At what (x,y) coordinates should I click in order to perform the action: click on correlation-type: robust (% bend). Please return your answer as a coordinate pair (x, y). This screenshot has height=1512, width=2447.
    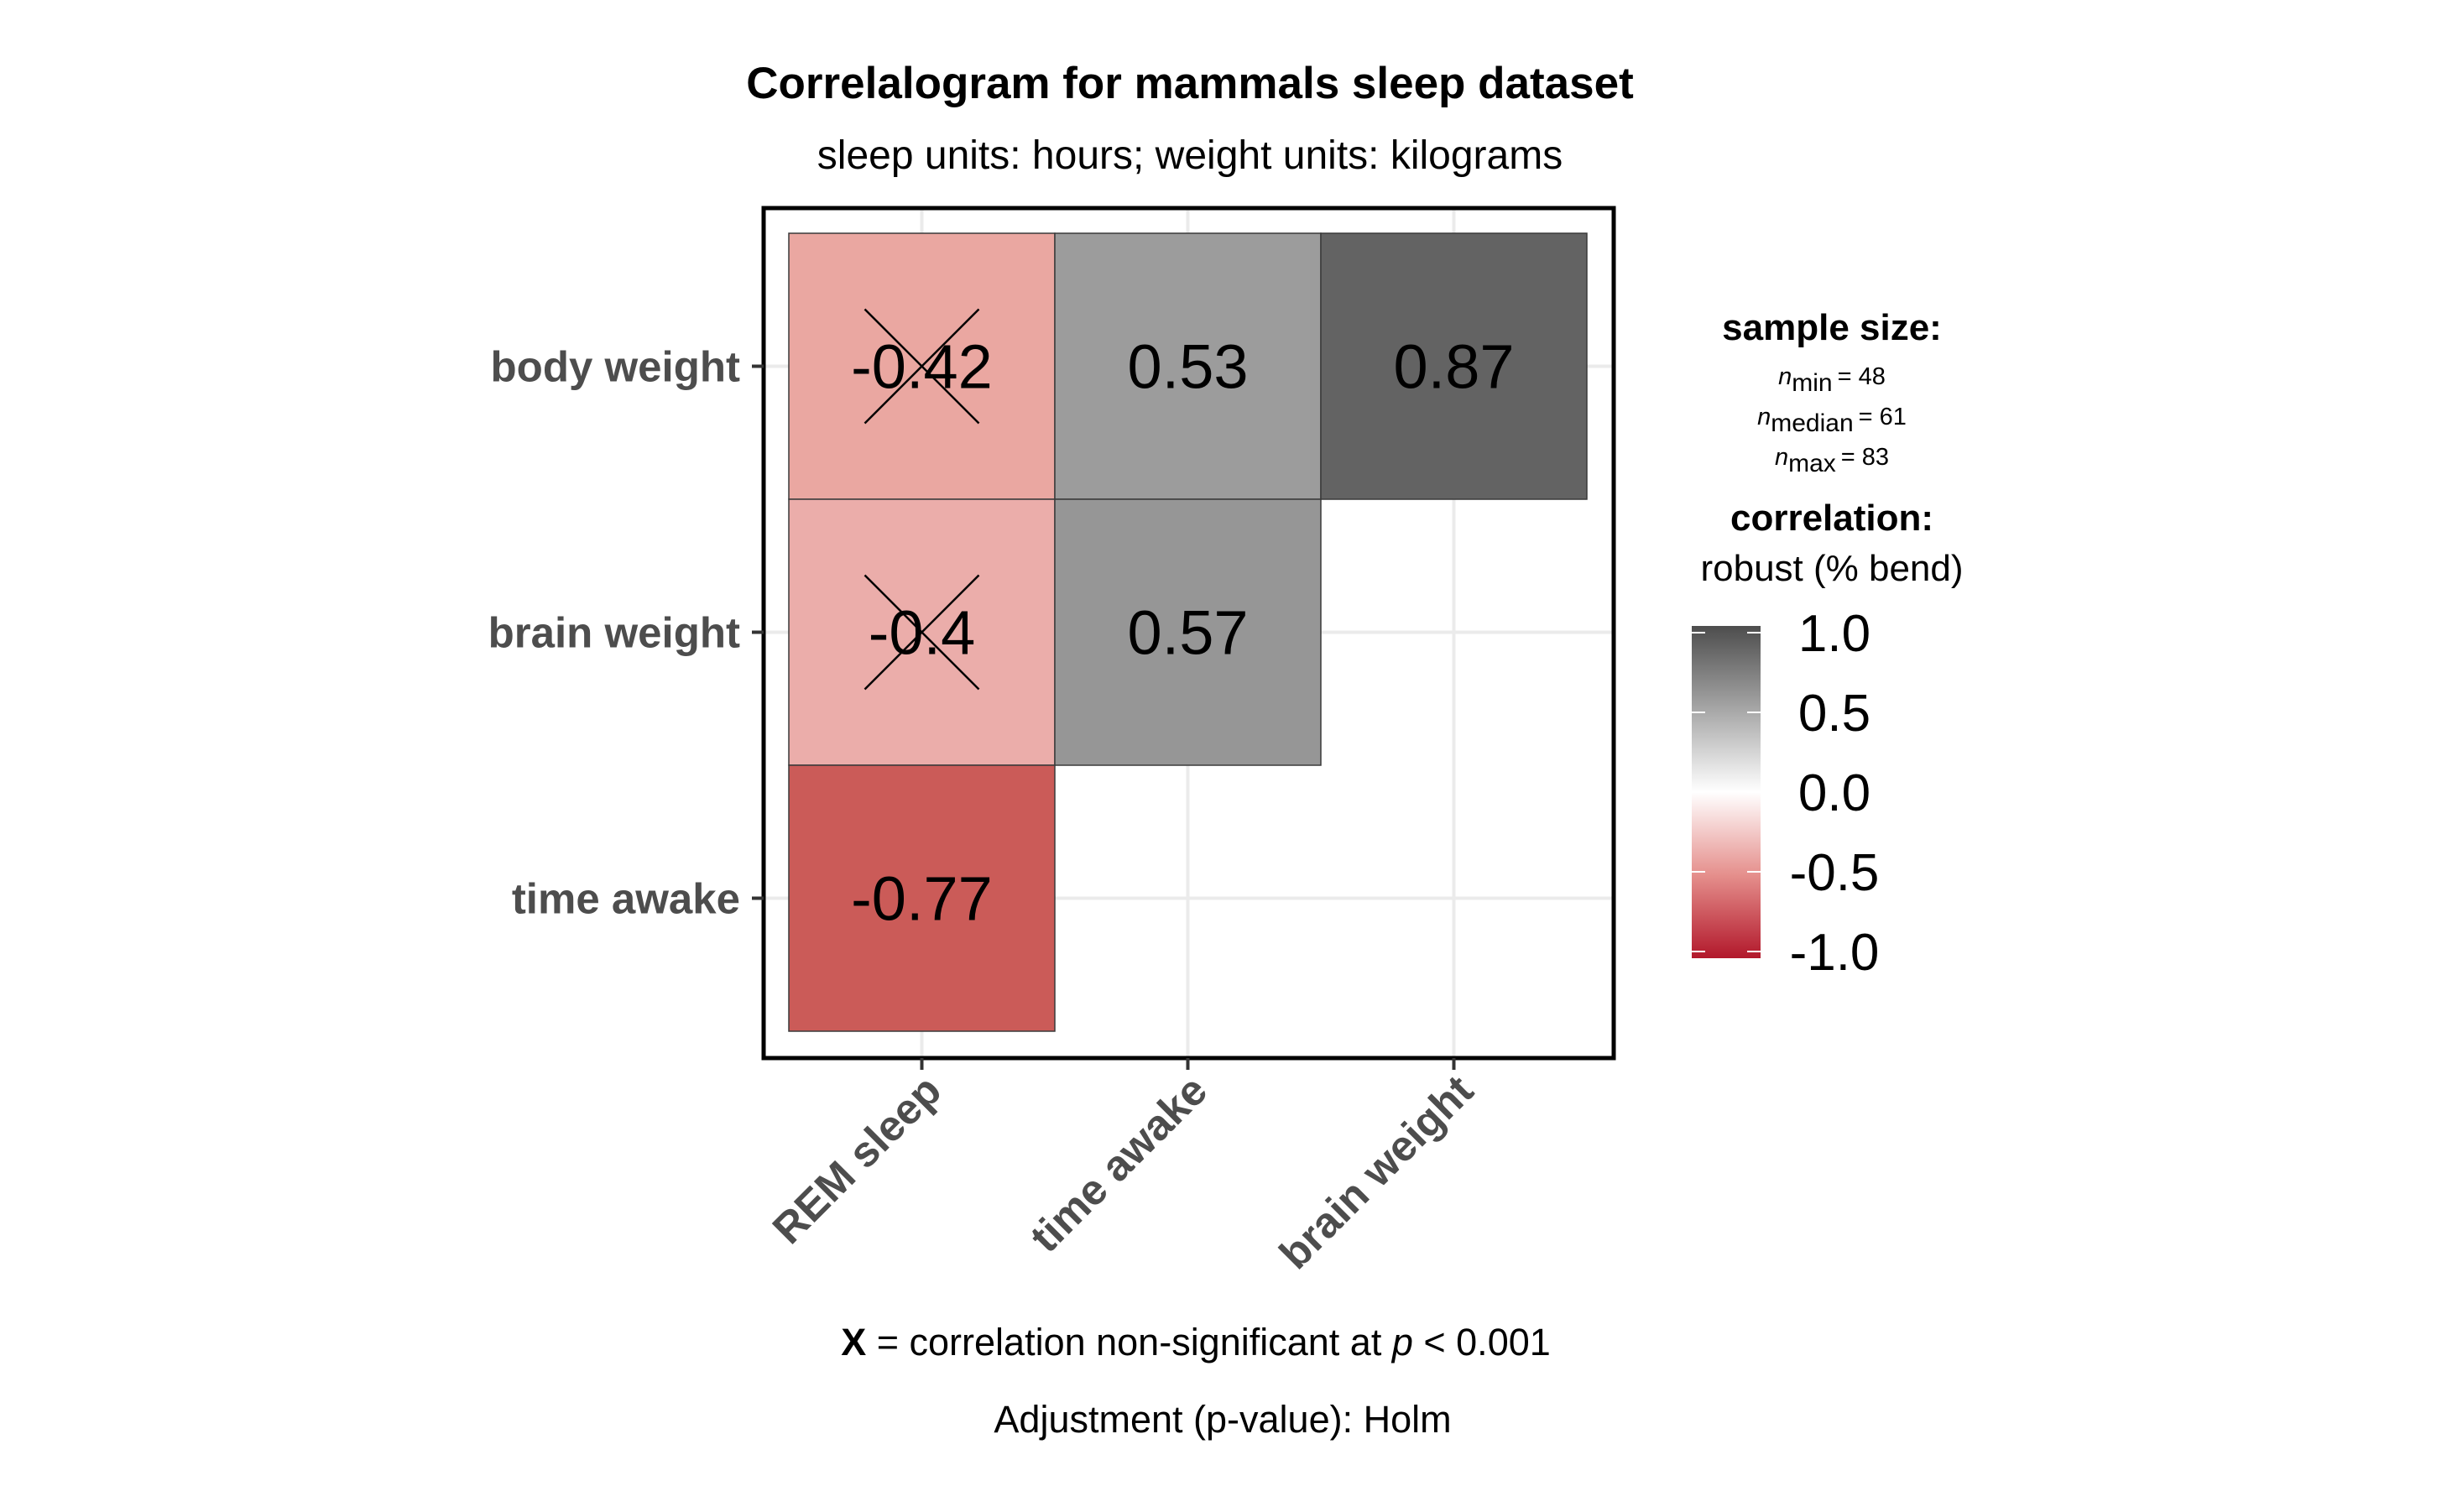
    Looking at the image, I should click on (1831, 568).